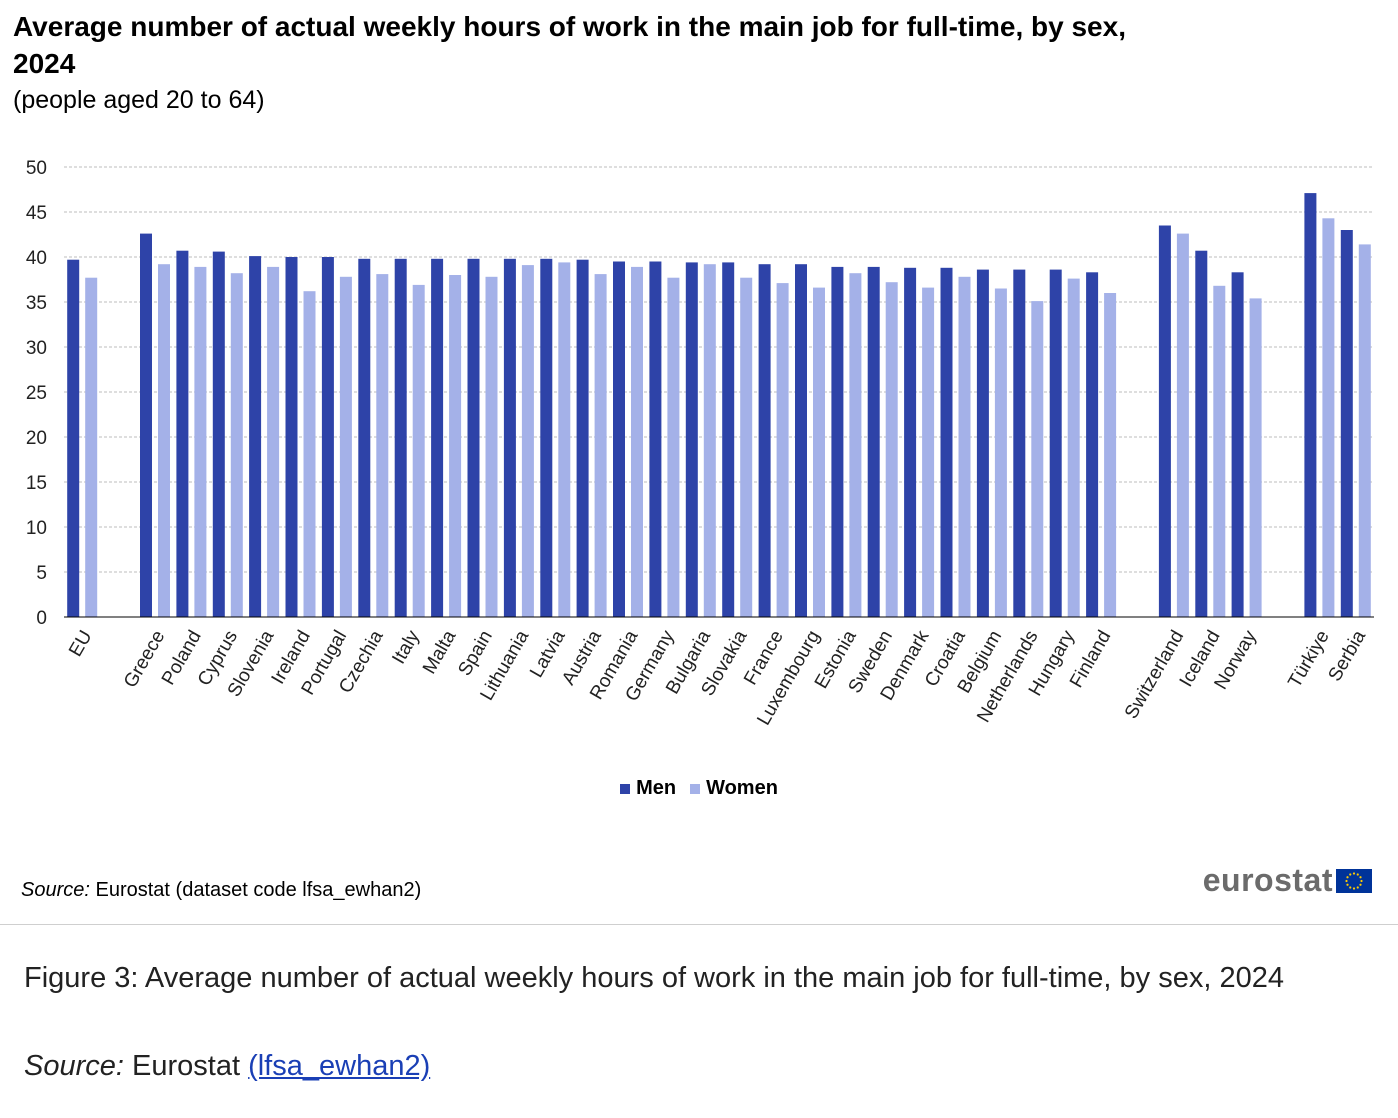 This screenshot has height=1118, width=1398. What do you see at coordinates (1347, 656) in the screenshot?
I see `x-tick-label-serbia: Serbia` at bounding box center [1347, 656].